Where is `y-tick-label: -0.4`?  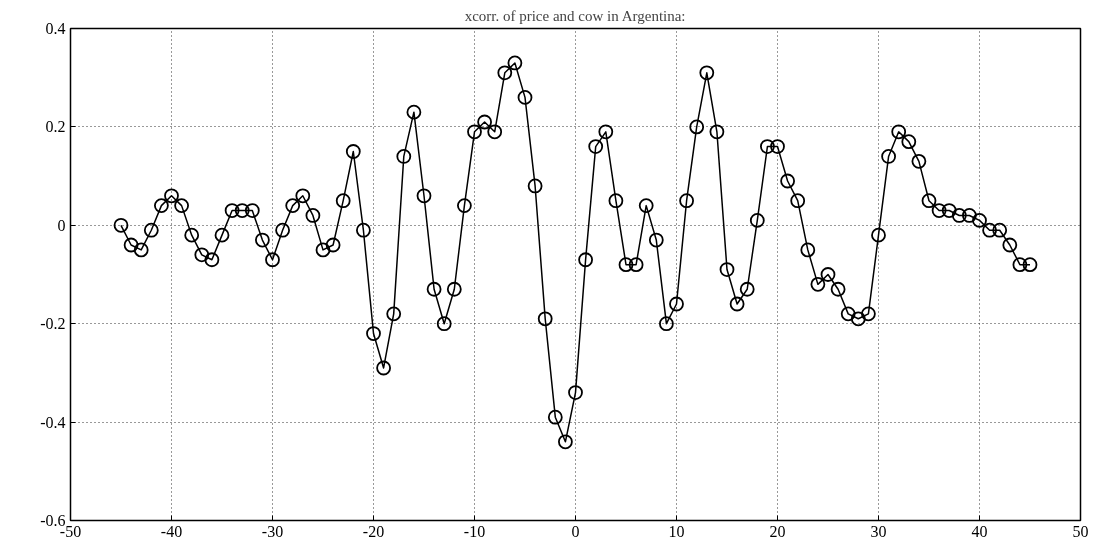 y-tick-label: -0.4 is located at coordinates (53, 422).